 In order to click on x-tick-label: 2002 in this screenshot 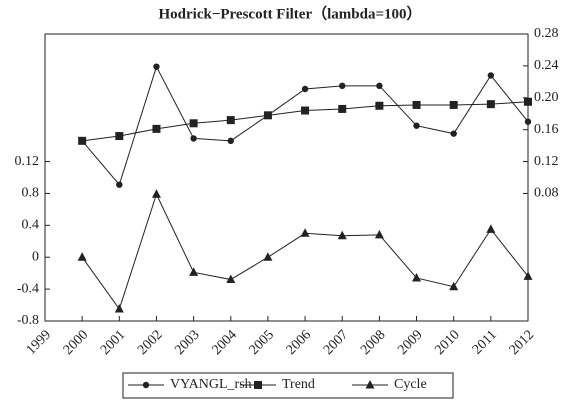, I will do `click(150, 342)`.